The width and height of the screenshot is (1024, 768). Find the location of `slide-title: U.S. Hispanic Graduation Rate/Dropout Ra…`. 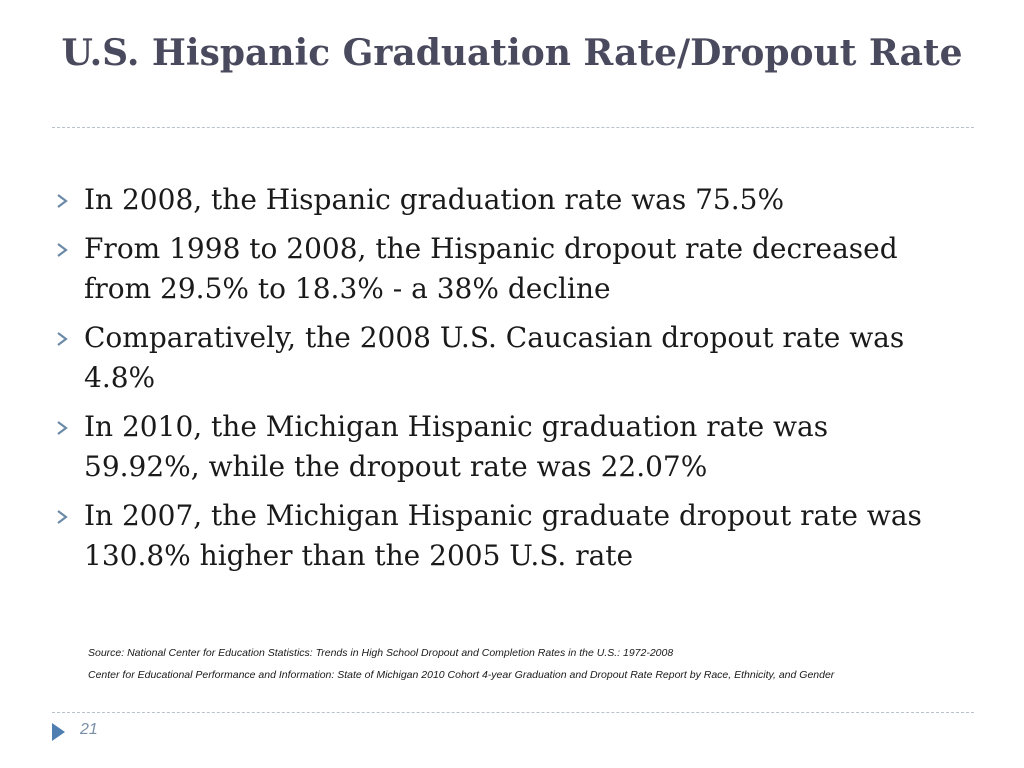

slide-title: U.S. Hispanic Graduation Rate/Dropout Ra… is located at coordinates (512, 53).